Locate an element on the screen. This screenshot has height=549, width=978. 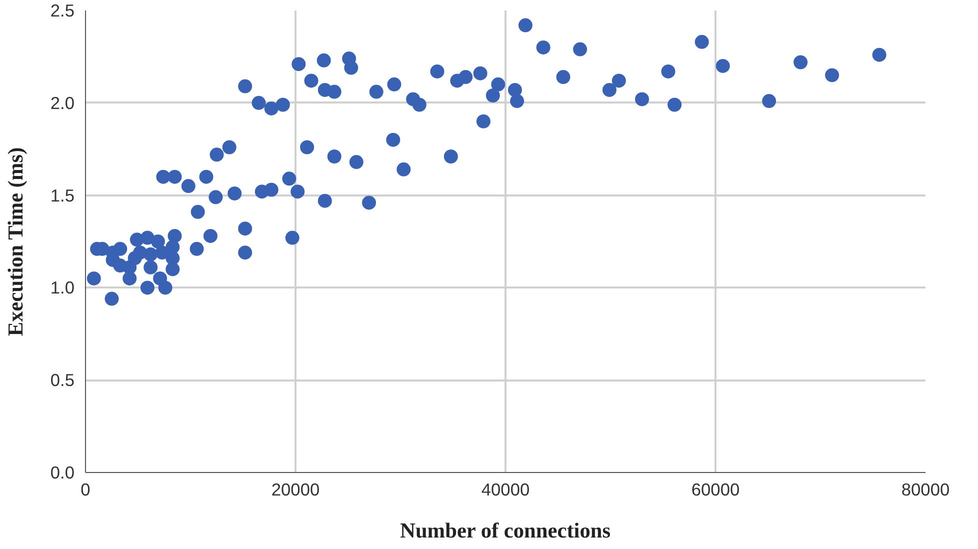
y-axis-title: Execution Time (ms) is located at coordinates (15, 241).